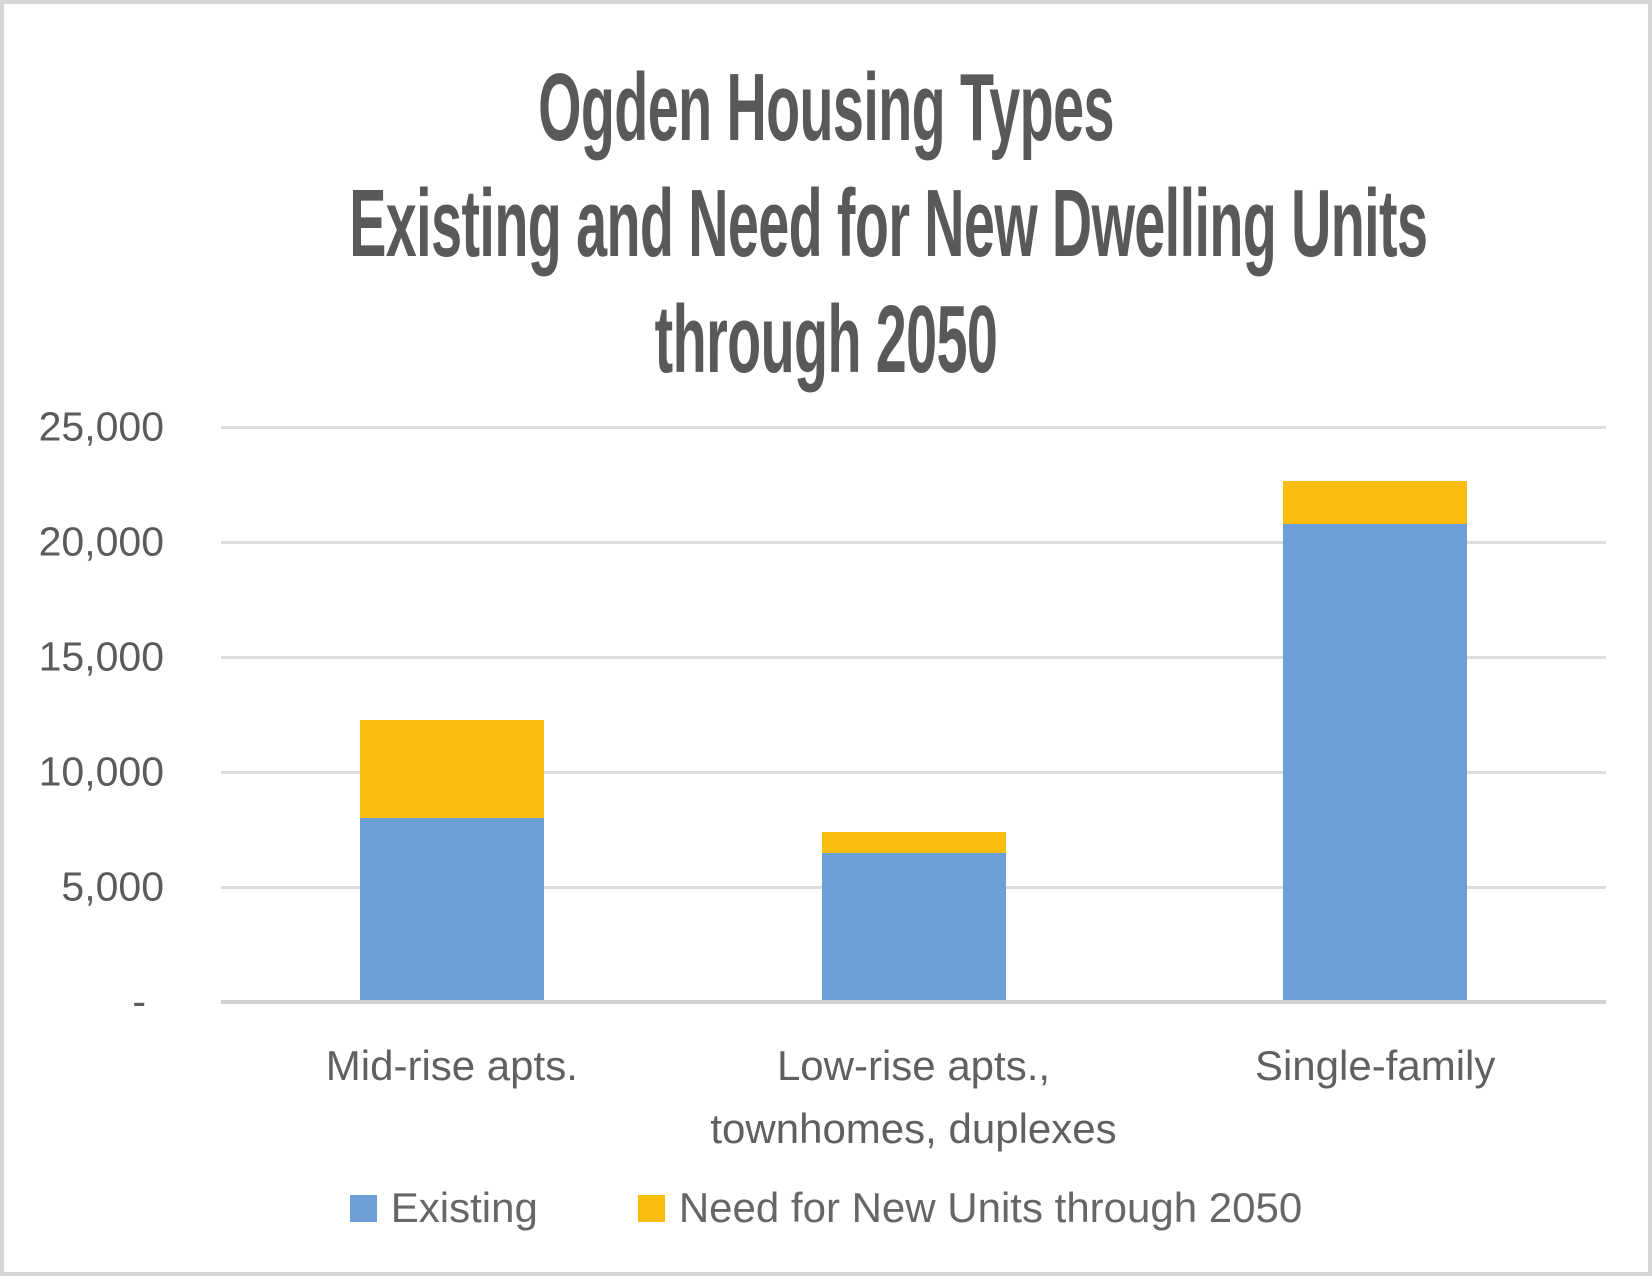 This screenshot has width=1652, height=1276. What do you see at coordinates (451, 1065) in the screenshot?
I see `category-label-mid-rise-apts: Mid-rise apts.` at bounding box center [451, 1065].